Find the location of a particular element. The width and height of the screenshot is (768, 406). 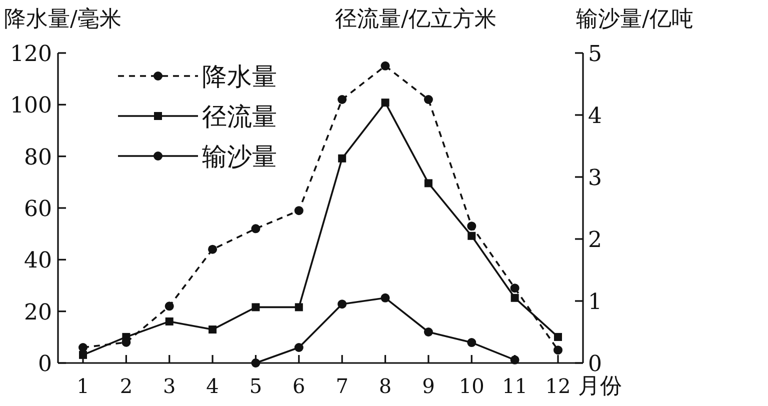

y2-tick-label: 2 is located at coordinates (595, 240).